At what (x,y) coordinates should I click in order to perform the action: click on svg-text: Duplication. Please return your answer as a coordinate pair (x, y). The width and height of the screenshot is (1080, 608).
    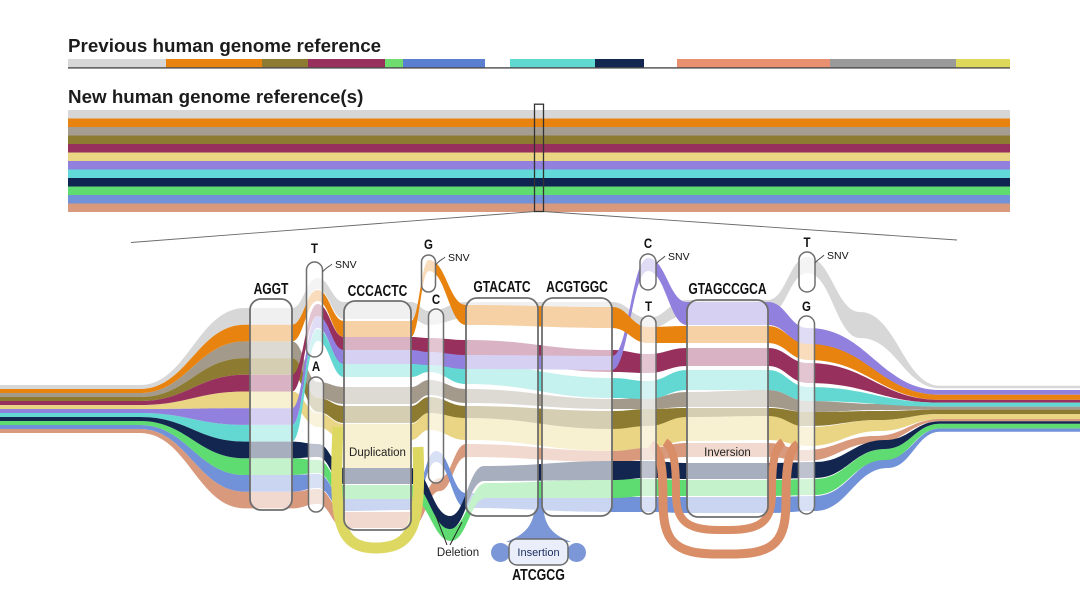
    Looking at the image, I should click on (377, 453).